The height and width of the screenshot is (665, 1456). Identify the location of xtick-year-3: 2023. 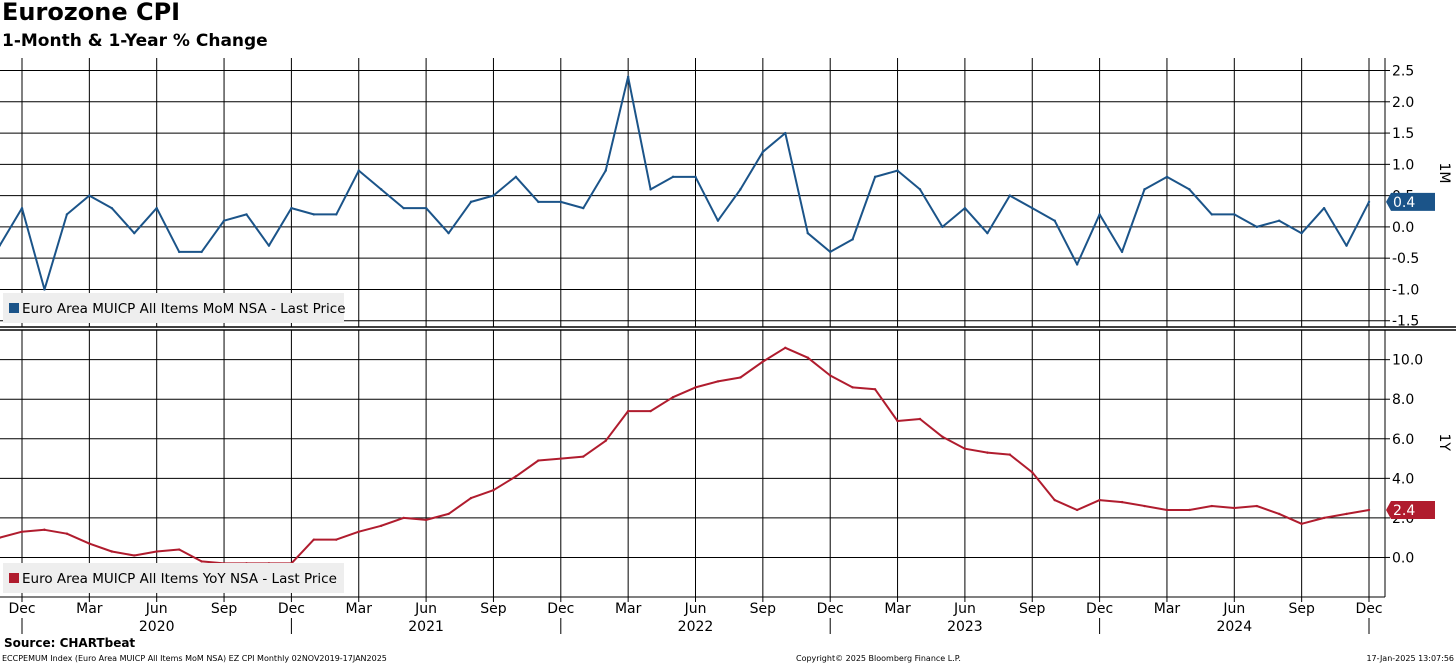
(965, 627).